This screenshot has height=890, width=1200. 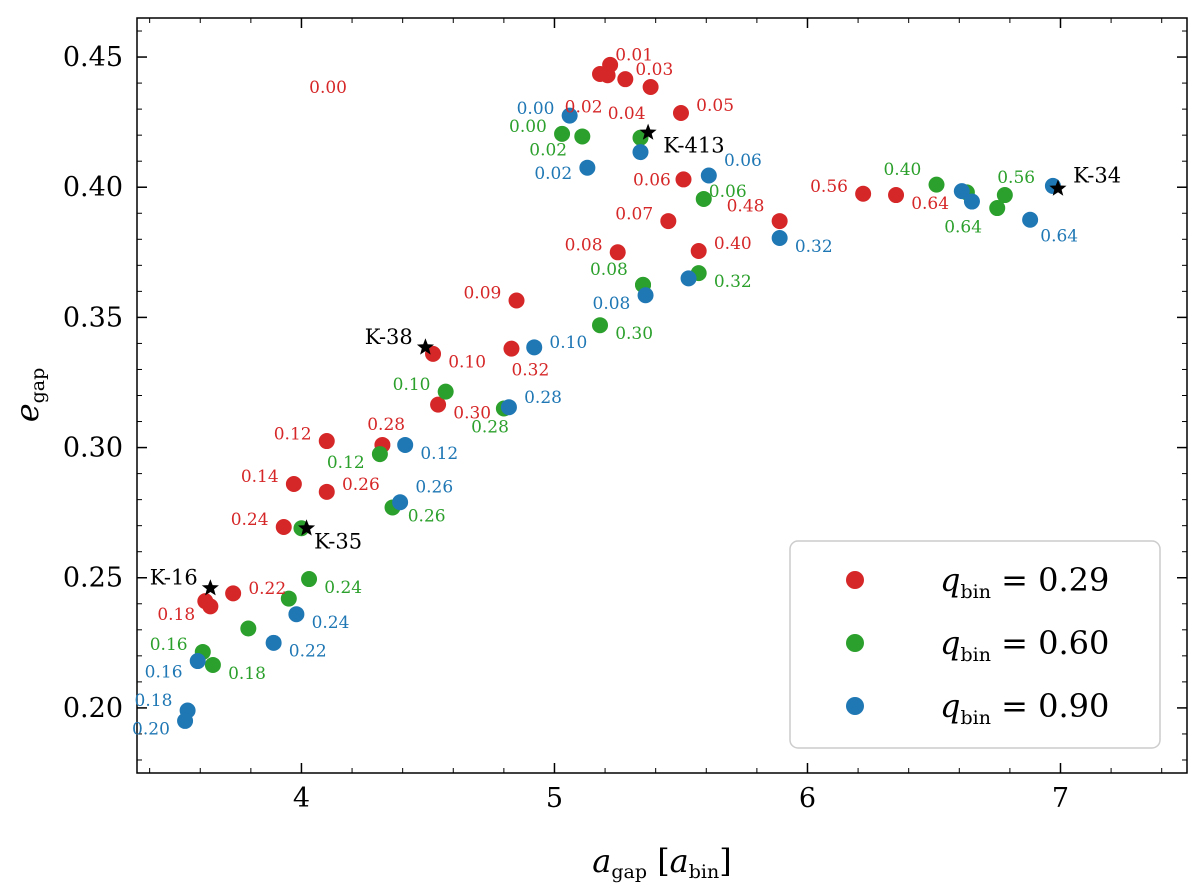 I want to click on star-label: K-38, so click(x=389, y=337).